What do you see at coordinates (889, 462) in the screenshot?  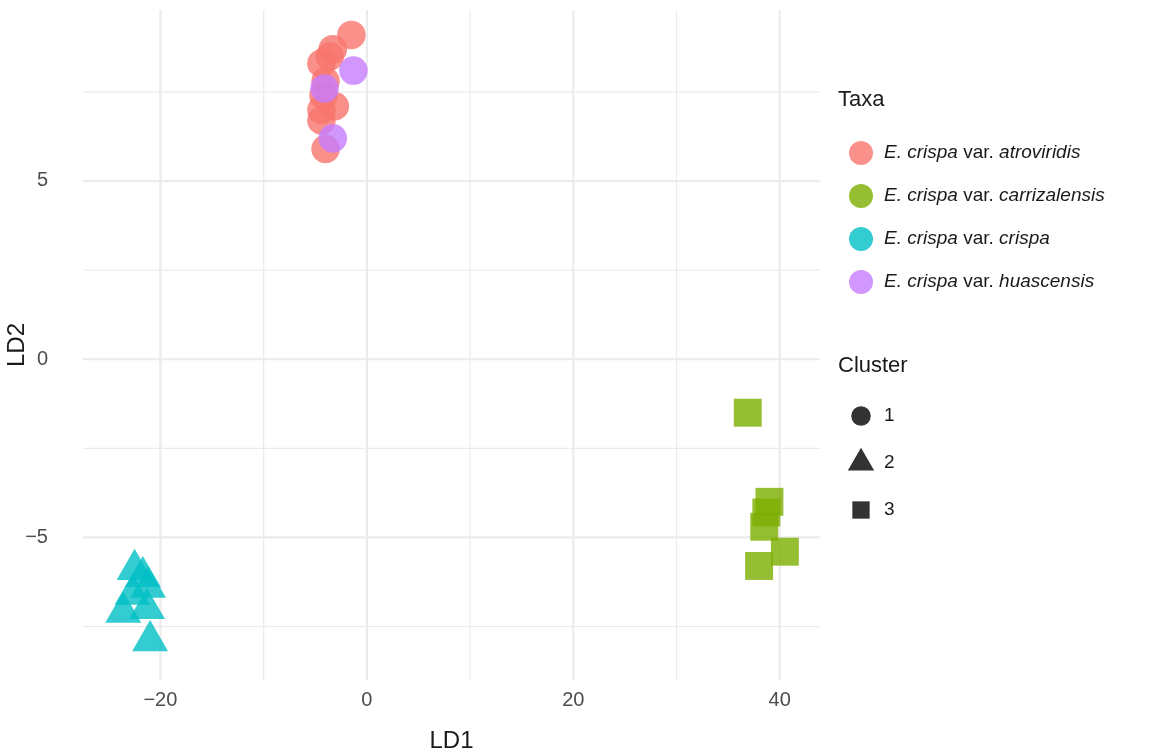 I see `text: 2` at bounding box center [889, 462].